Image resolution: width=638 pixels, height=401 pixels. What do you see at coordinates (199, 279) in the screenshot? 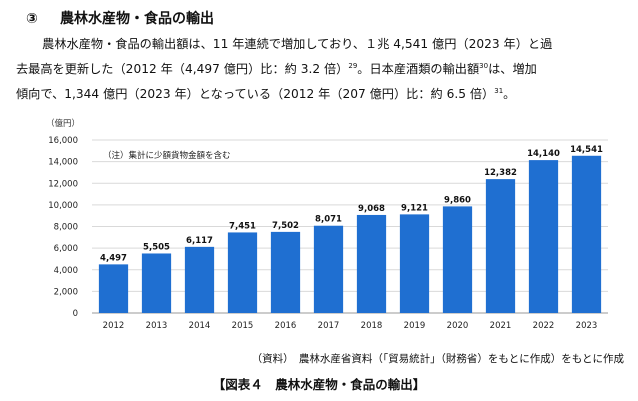
I see `bar-2014` at bounding box center [199, 279].